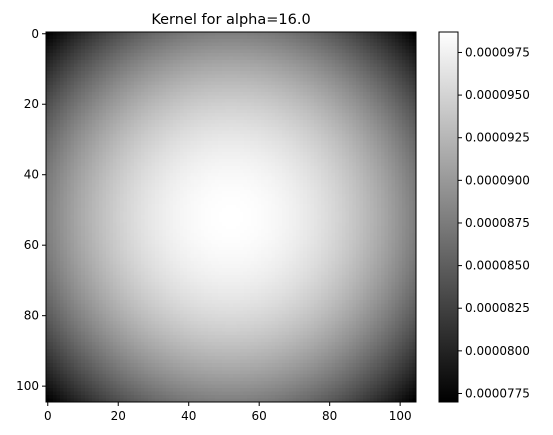  What do you see at coordinates (230, 20) in the screenshot?
I see `chart-title: Kernel for alpha=16.0` at bounding box center [230, 20].